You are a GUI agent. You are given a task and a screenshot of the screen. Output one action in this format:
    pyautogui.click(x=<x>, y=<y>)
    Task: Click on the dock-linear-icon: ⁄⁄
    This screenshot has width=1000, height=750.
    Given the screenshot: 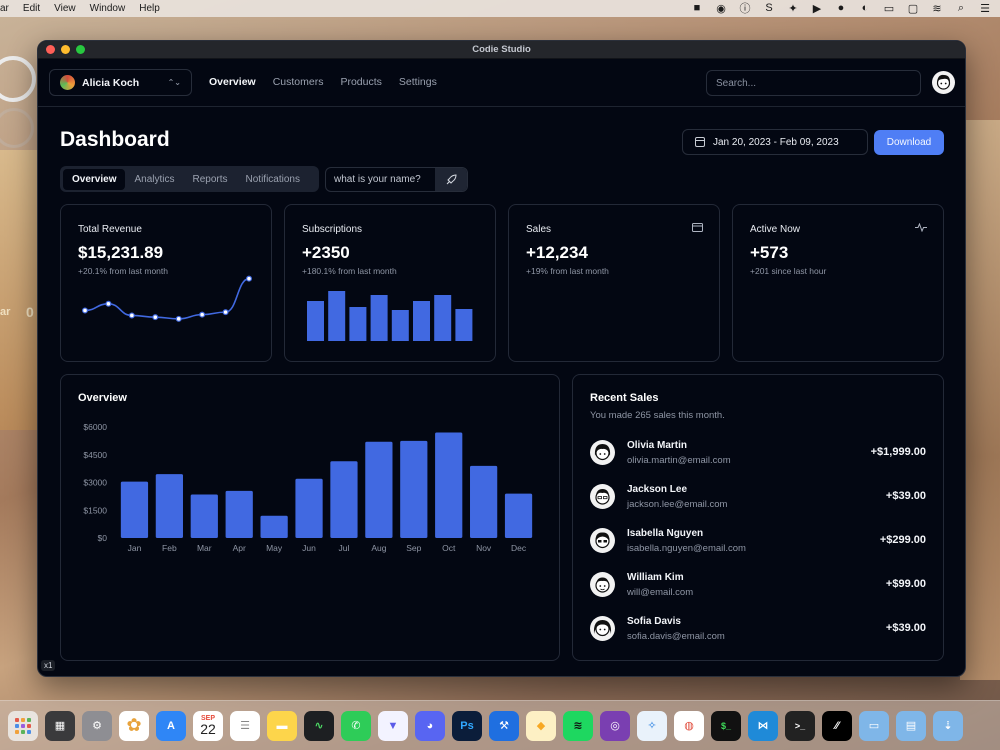 What is the action you would take?
    pyautogui.click(x=837, y=725)
    